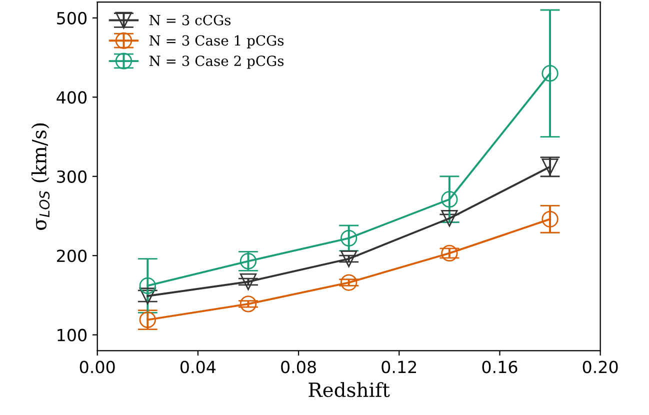 Image resolution: width=649 pixels, height=415 pixels. I want to click on y-tick-label: 300, so click(72, 176).